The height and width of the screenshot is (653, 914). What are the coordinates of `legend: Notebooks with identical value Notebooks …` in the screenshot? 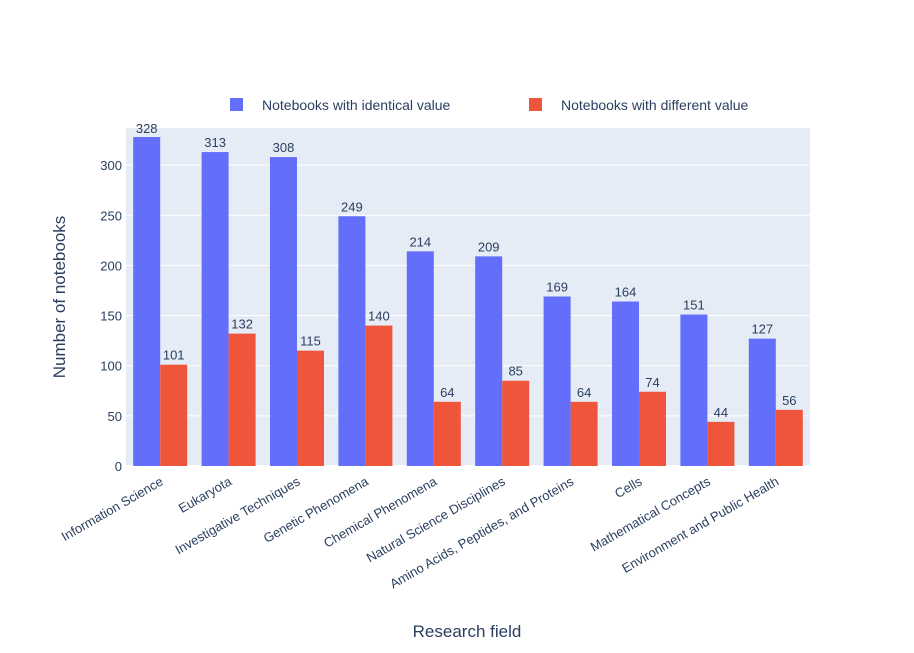 It's located at (489, 105).